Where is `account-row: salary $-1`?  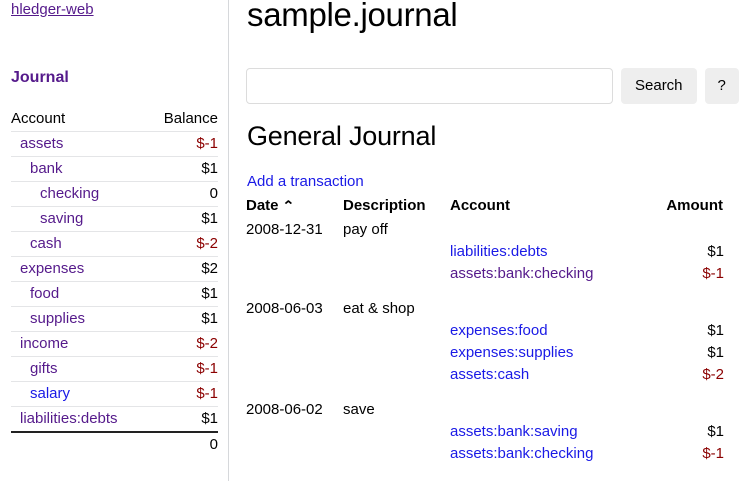 account-row: salary $-1 is located at coordinates (114, 394).